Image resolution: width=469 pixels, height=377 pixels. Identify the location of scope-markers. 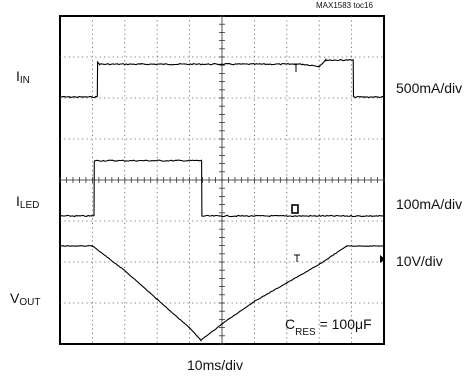
(338, 163).